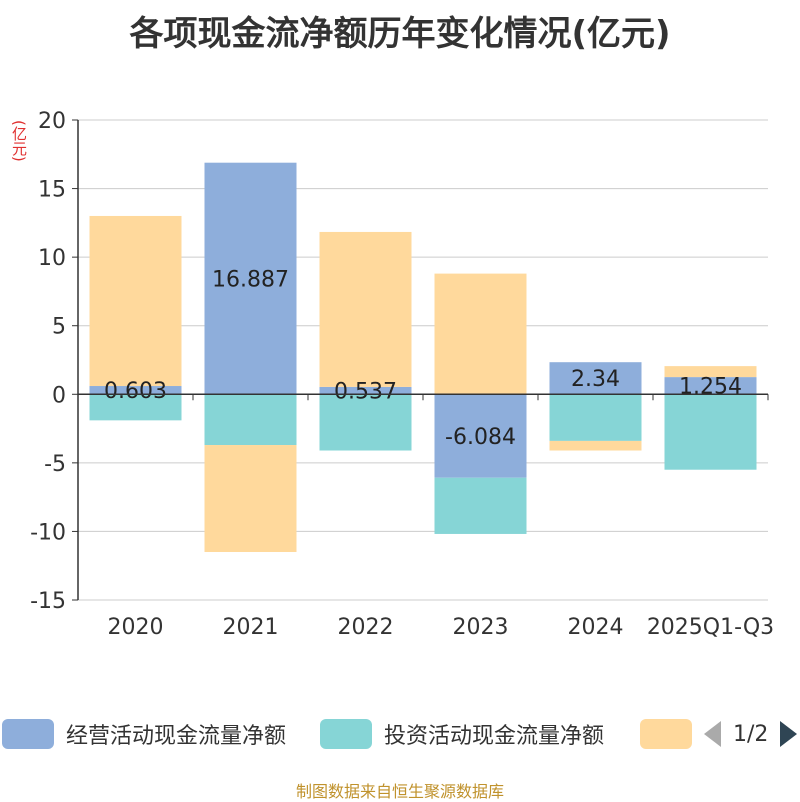 The image size is (800, 802). What do you see at coordinates (710, 627) in the screenshot?
I see `x-category-label: 2025Q1-Q3` at bounding box center [710, 627].